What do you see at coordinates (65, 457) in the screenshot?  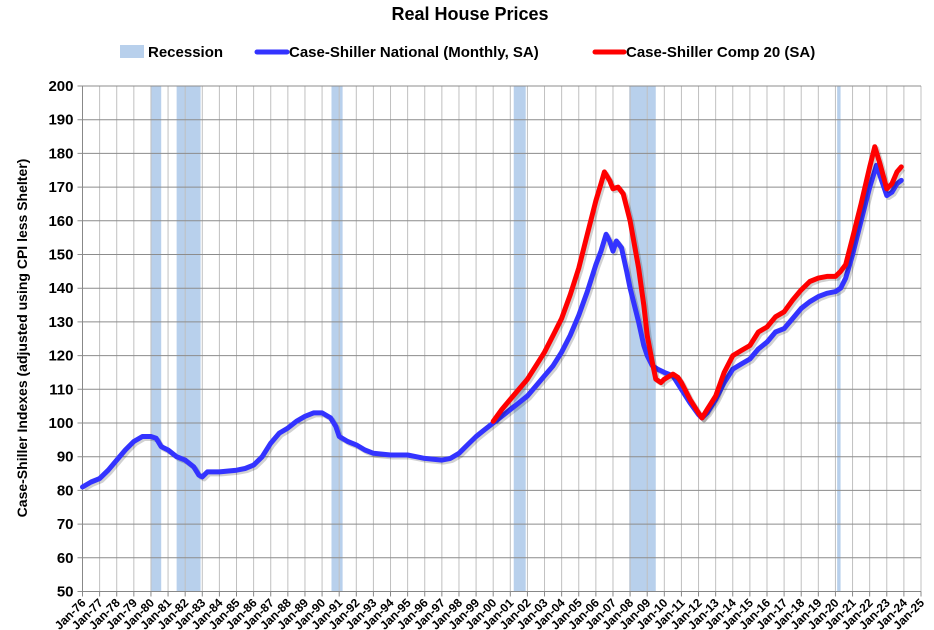 I see `y-tick-label: 90` at bounding box center [65, 457].